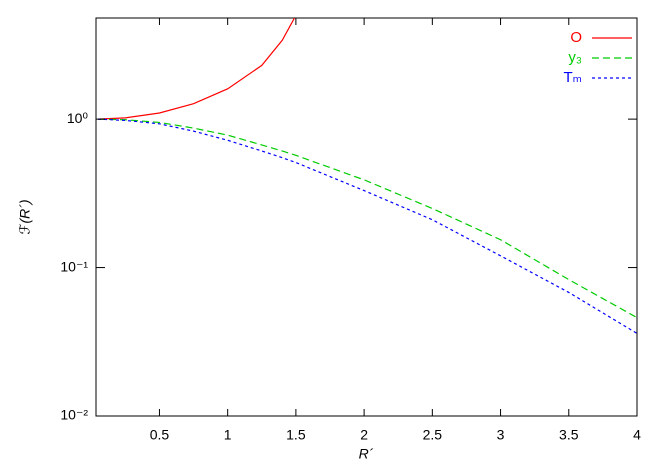  Describe the element at coordinates (366, 454) in the screenshot. I see `x-axis-label: R´` at that location.